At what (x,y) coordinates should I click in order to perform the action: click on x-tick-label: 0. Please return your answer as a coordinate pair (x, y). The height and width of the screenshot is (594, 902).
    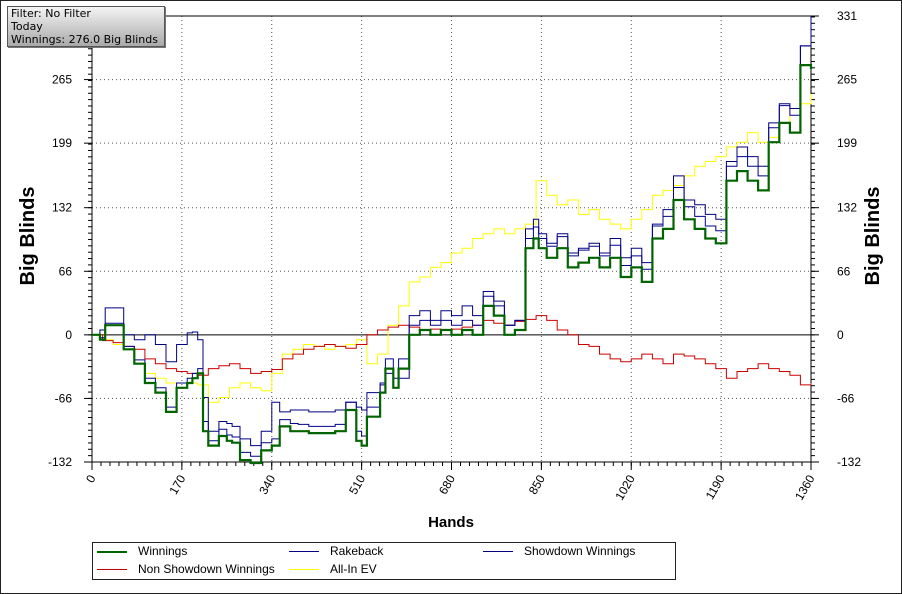
    Looking at the image, I should click on (91, 478).